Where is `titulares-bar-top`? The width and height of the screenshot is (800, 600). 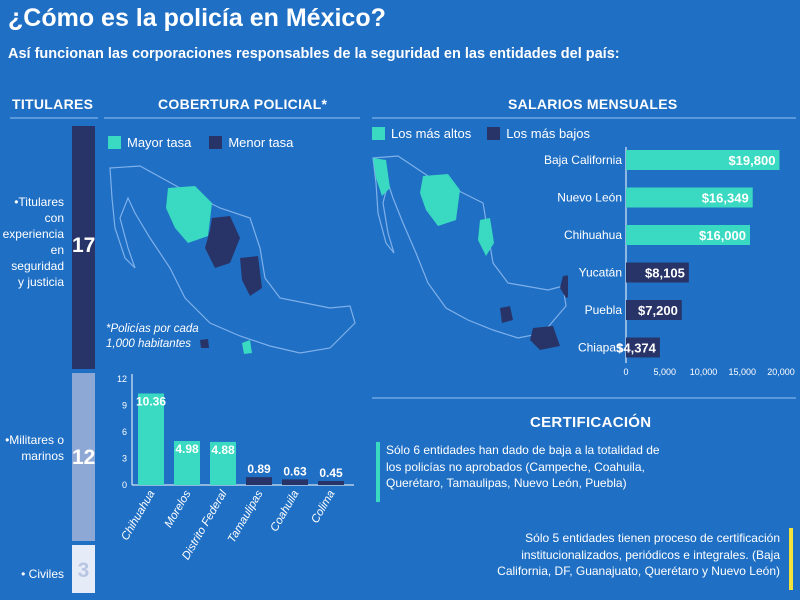 titulares-bar-top is located at coordinates (83, 247).